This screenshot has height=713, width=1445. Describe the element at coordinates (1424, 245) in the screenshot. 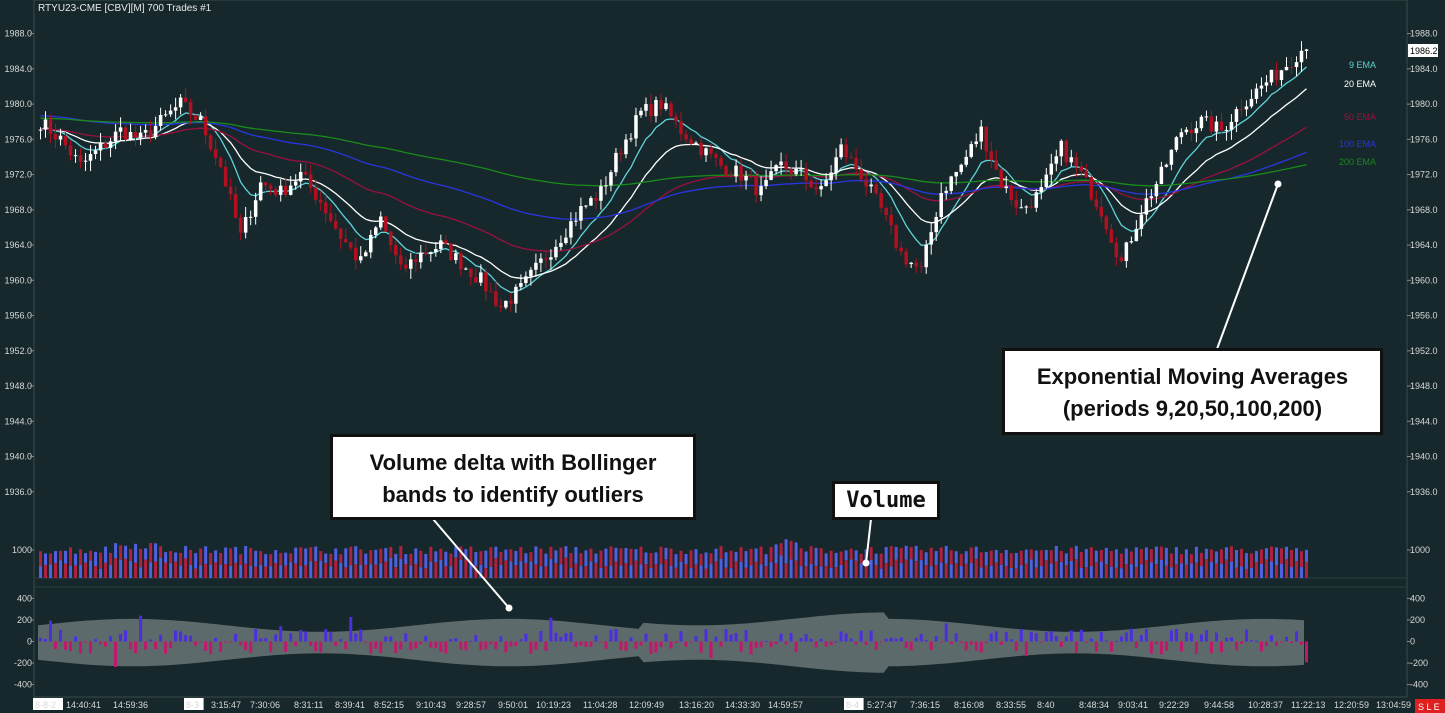

I see `0-tick-right: 1964.0` at that location.